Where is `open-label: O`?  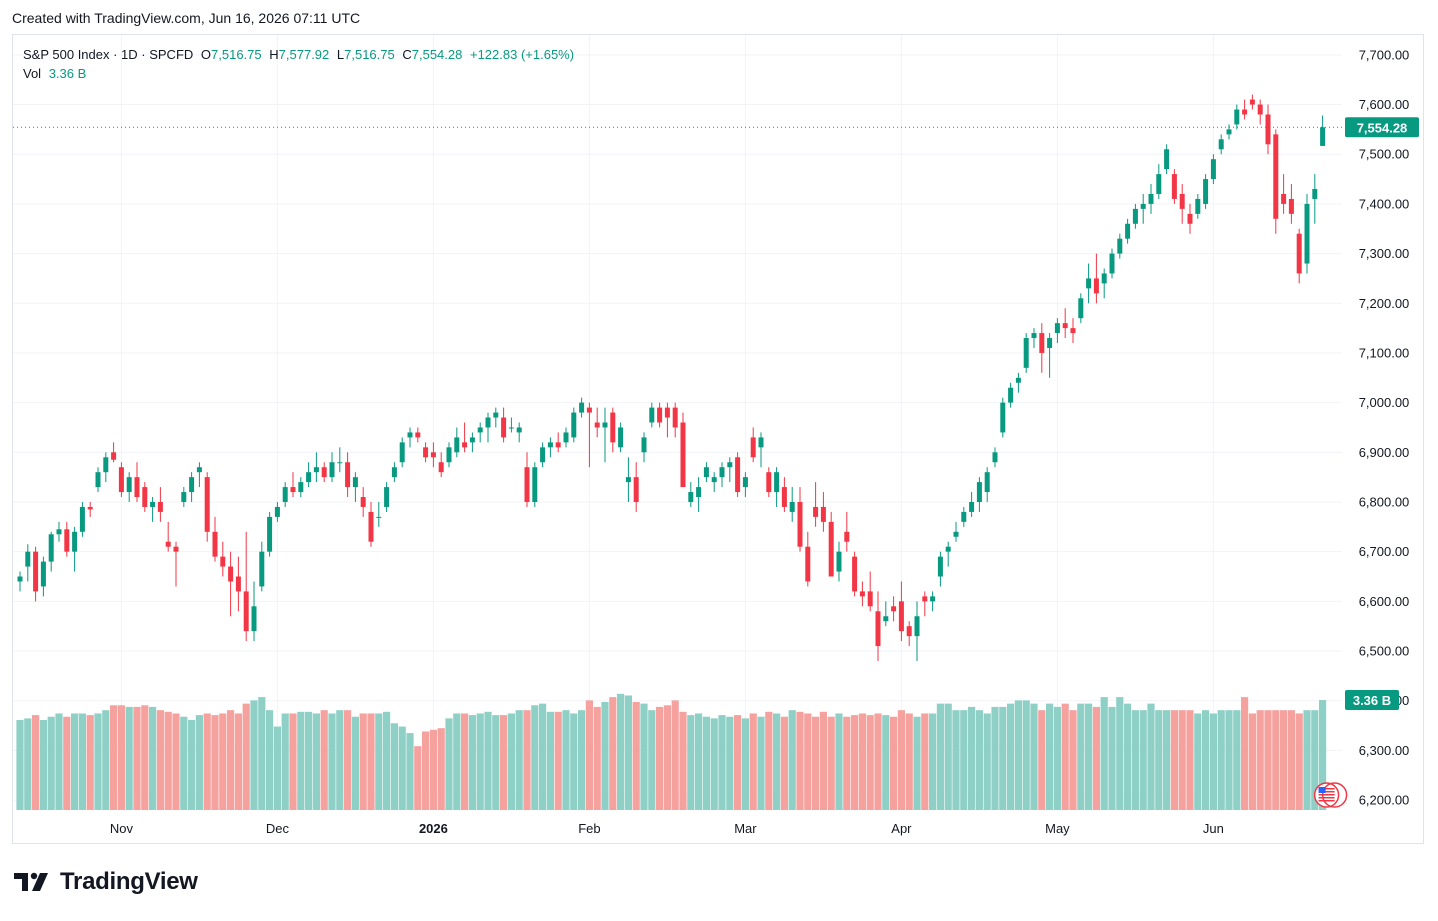 open-label: O is located at coordinates (206, 54).